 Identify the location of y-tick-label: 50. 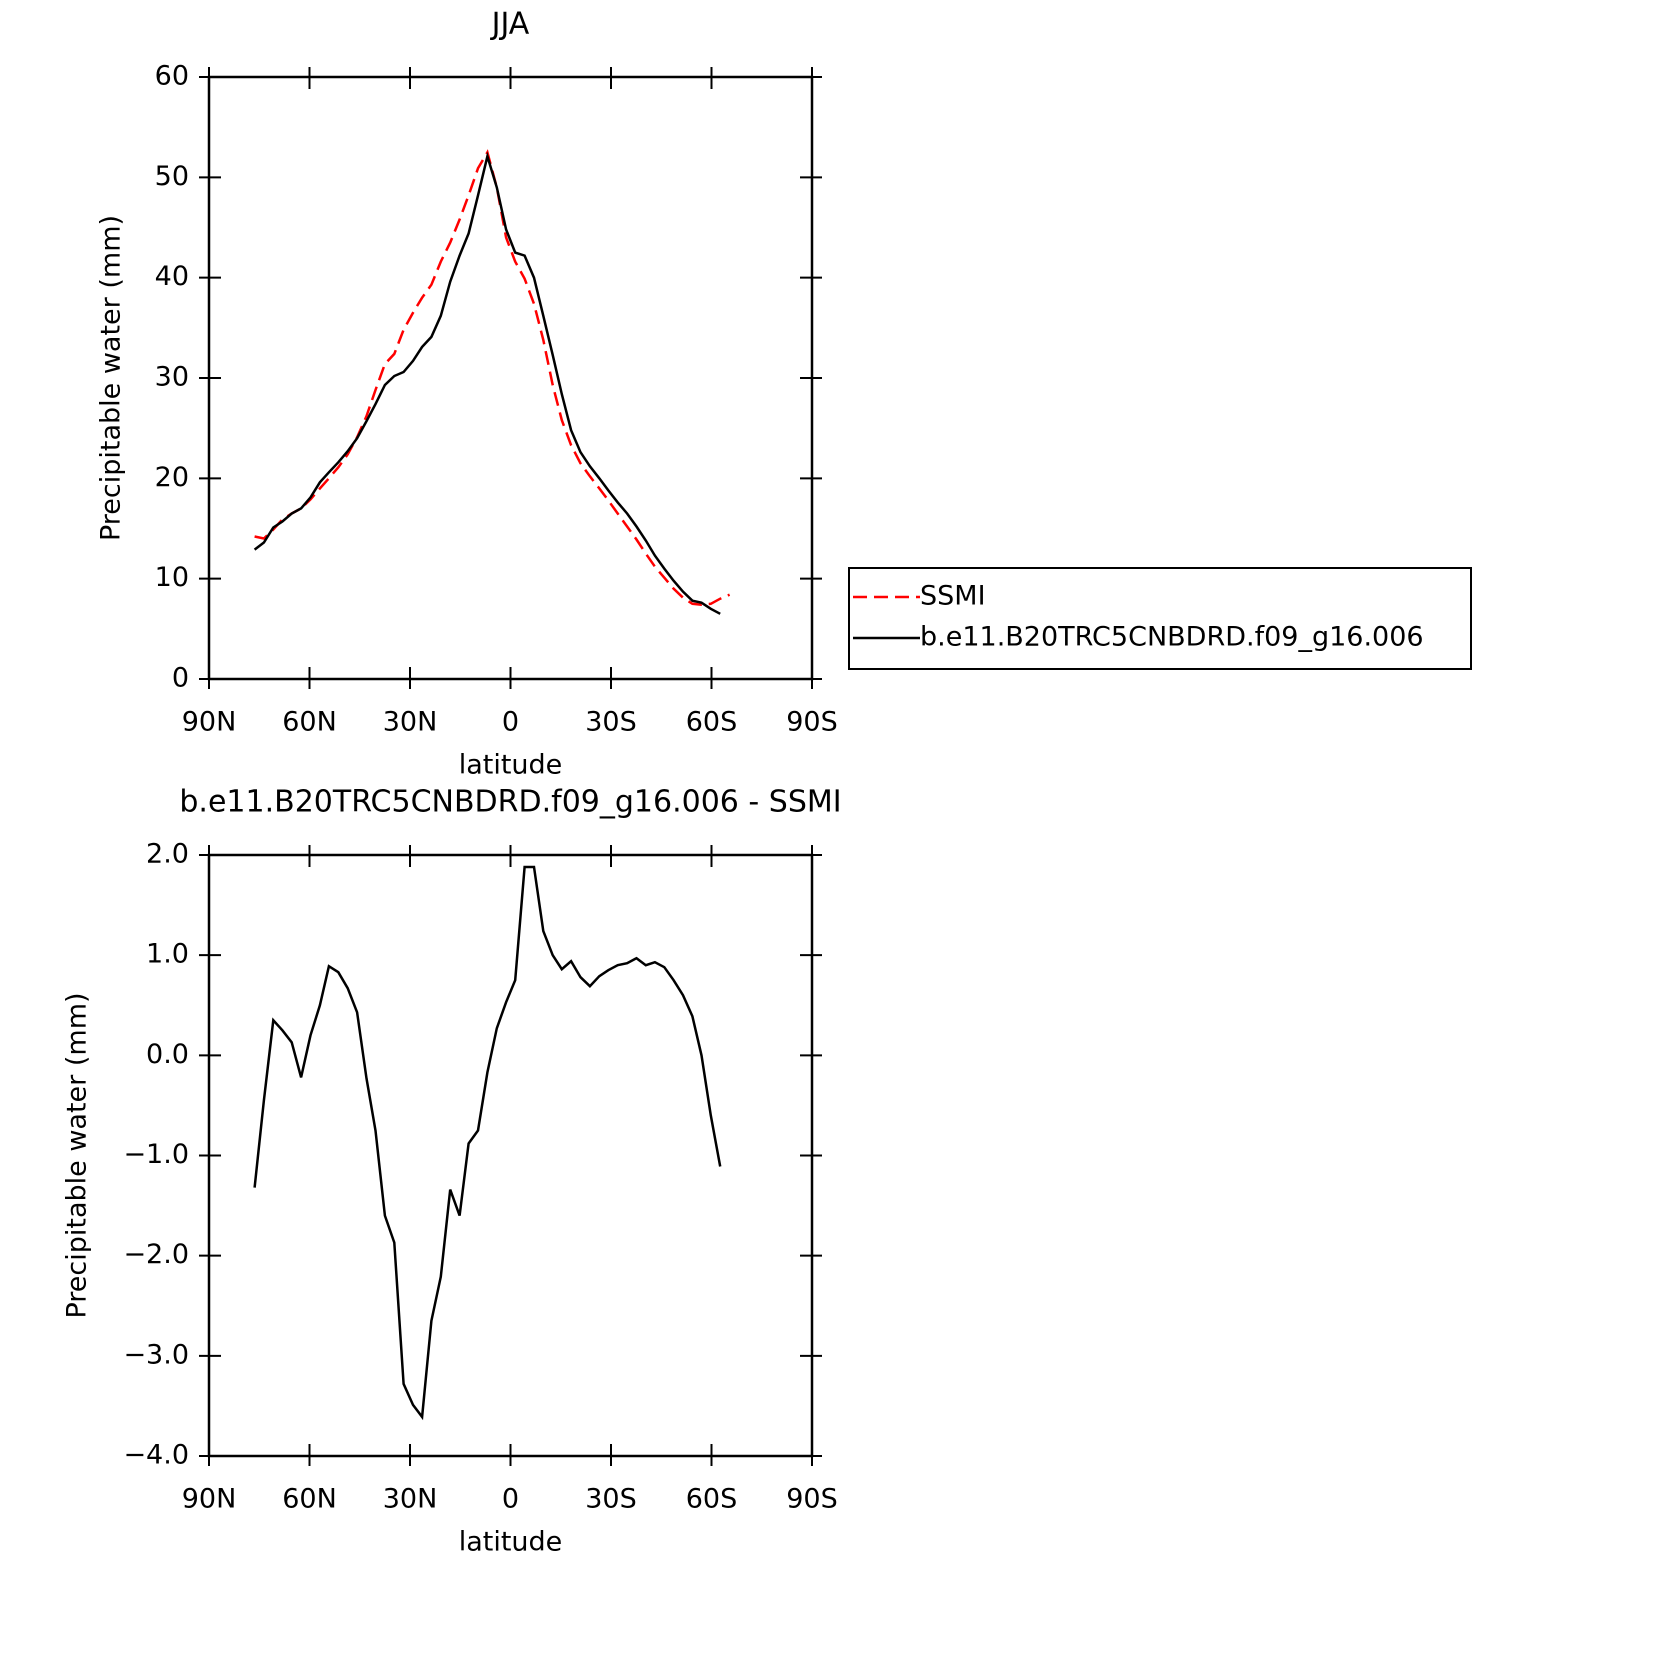
(172, 176).